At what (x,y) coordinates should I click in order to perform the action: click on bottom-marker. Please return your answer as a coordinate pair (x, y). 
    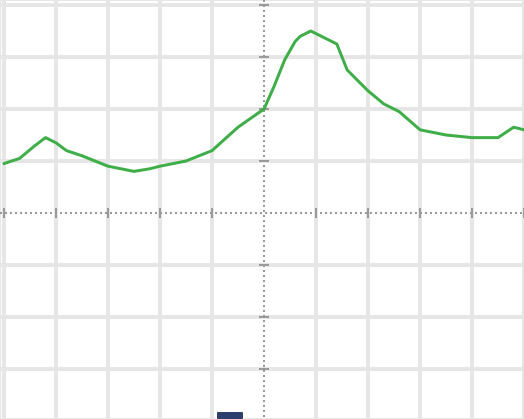
    Looking at the image, I should click on (230, 415).